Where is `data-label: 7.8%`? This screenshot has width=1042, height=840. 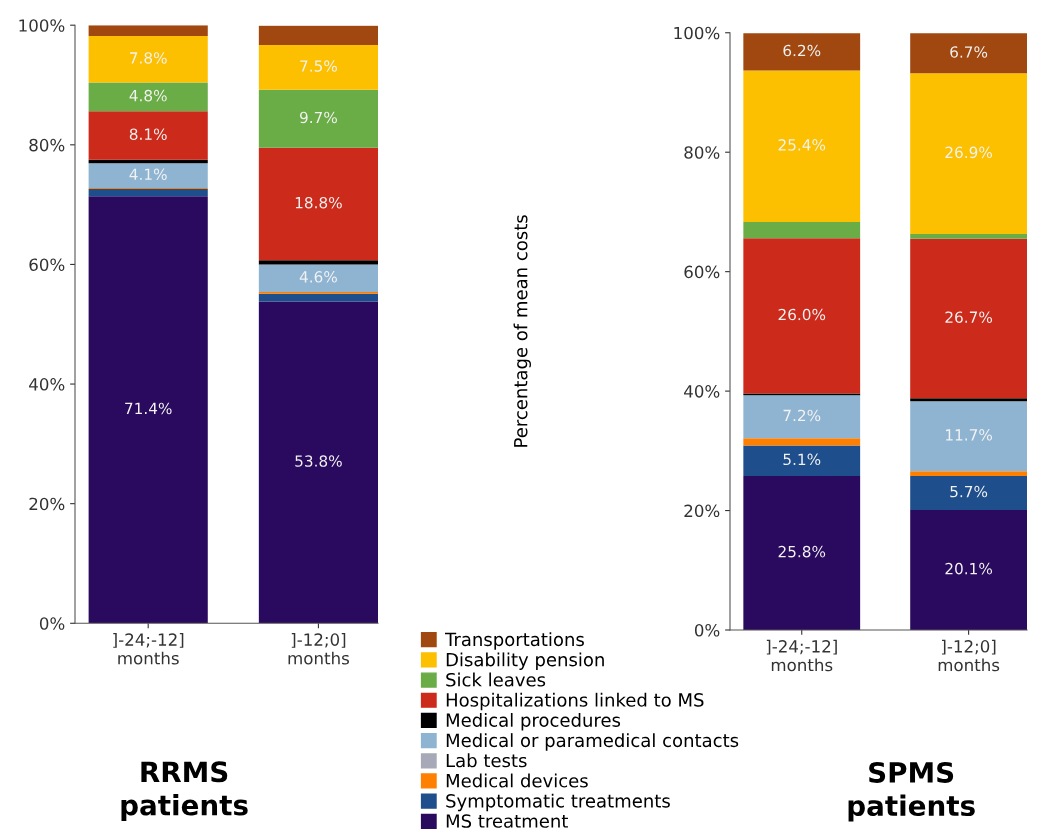
data-label: 7.8% is located at coordinates (148, 58).